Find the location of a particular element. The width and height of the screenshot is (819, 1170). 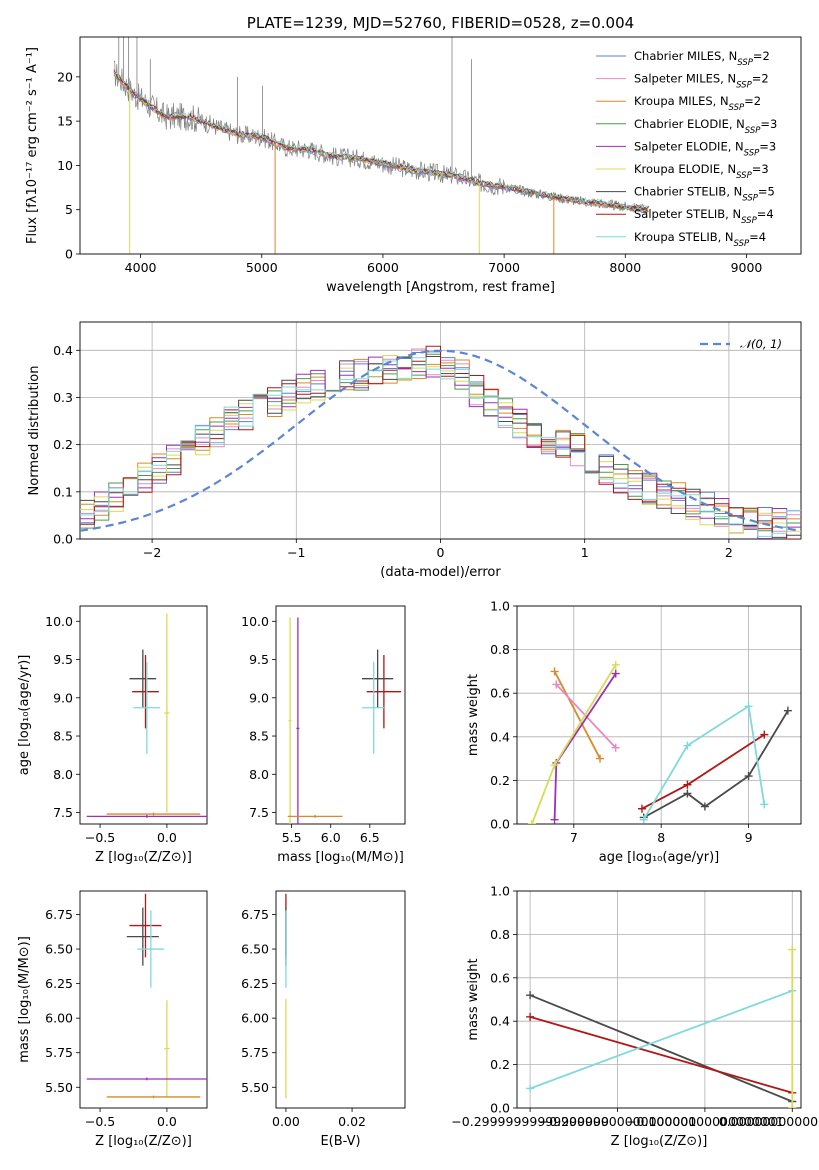

y-tick-label: 8.5 is located at coordinates (63, 736).